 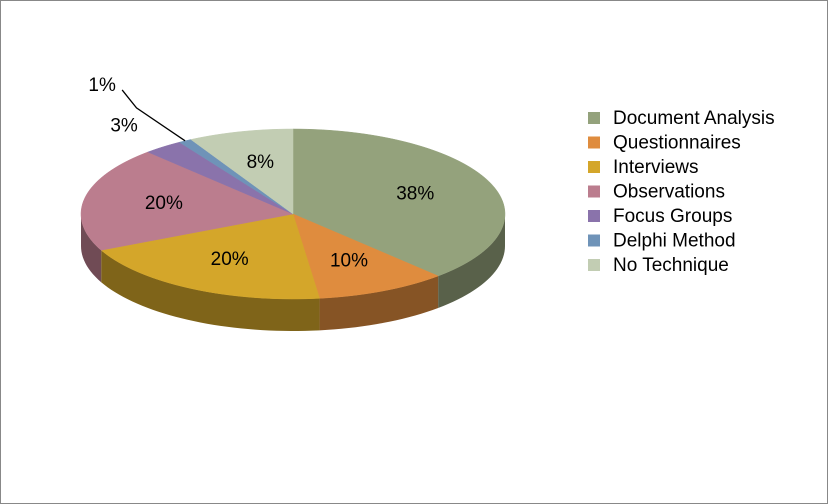 I want to click on legend-label: Focus Groups, so click(x=672, y=216).